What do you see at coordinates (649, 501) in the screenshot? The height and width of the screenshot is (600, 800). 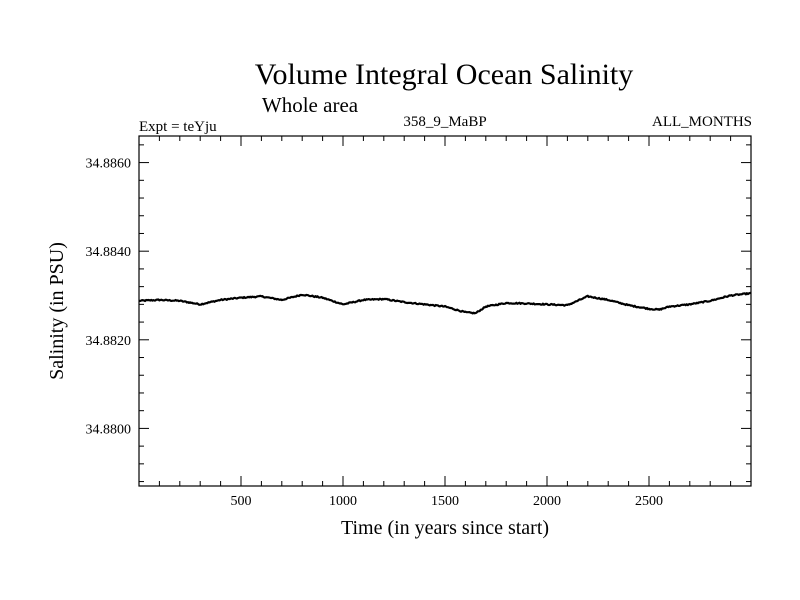 I see `x-tick-label: 2500` at bounding box center [649, 501].